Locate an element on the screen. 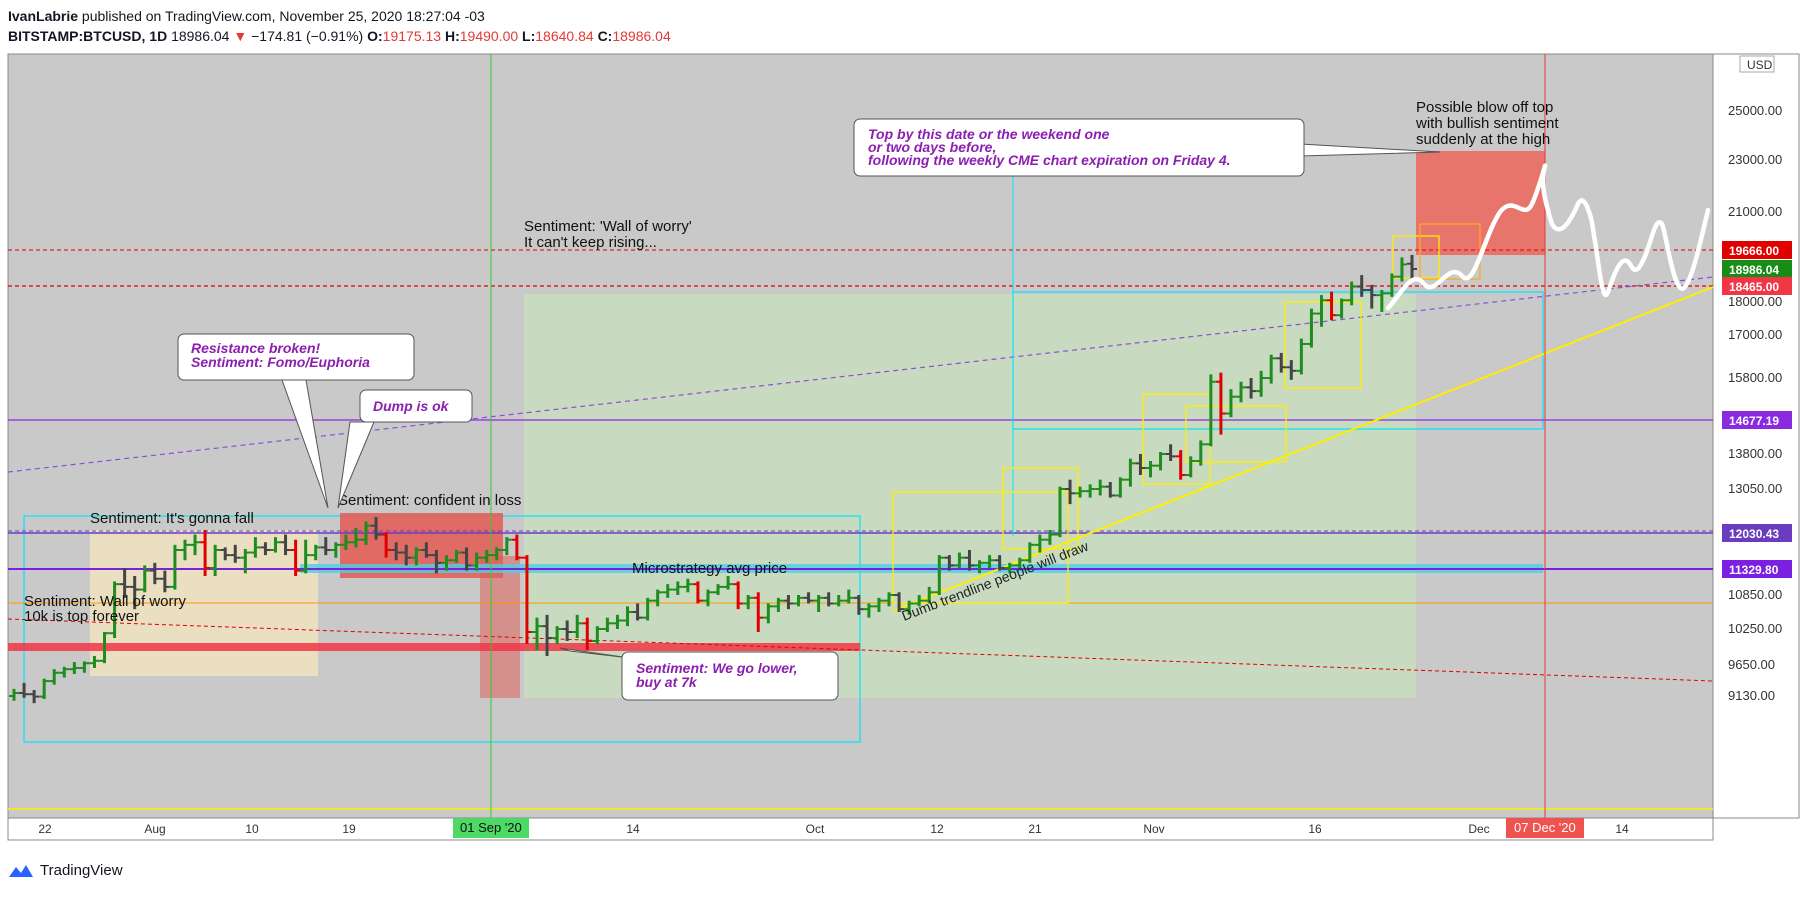 Image resolution: width=1805 pixels, height=899 pixels. low-label: L: is located at coordinates (529, 36).